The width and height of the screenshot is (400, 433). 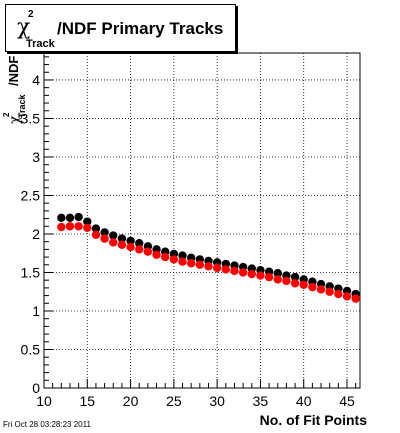 I want to click on x-tick-label: 45, so click(x=347, y=401).